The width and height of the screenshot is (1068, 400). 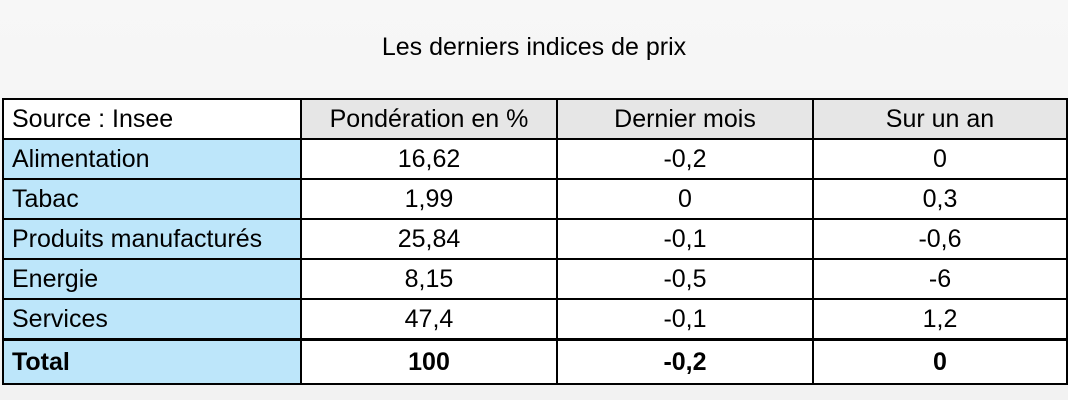 What do you see at coordinates (685, 361) in the screenshot?
I see `total-last-month-cell: -0,2` at bounding box center [685, 361].